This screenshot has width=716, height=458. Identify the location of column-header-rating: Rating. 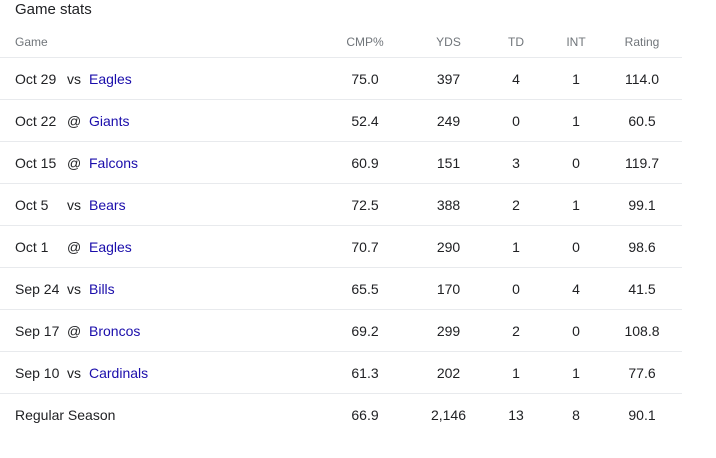
(642, 42).